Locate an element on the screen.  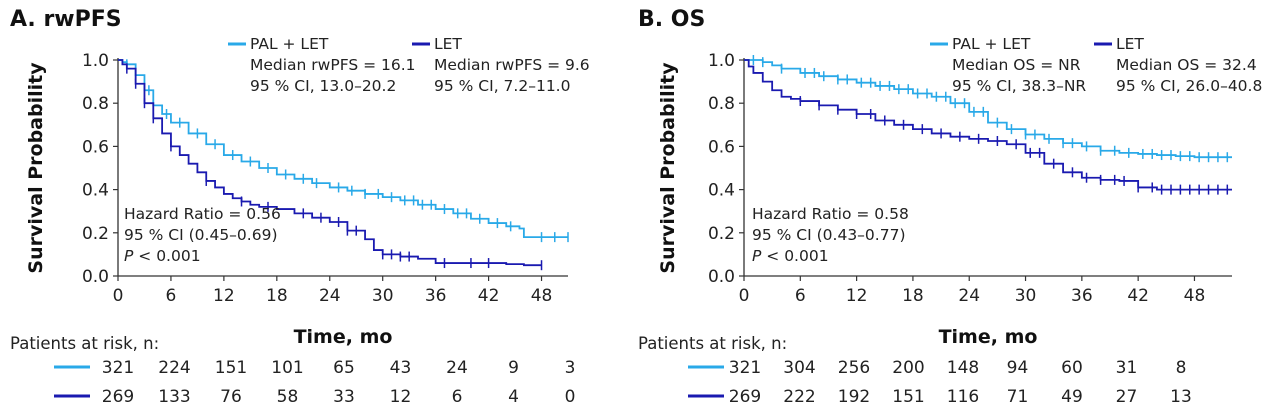
risk-table-cell: 43 is located at coordinates (401, 368).